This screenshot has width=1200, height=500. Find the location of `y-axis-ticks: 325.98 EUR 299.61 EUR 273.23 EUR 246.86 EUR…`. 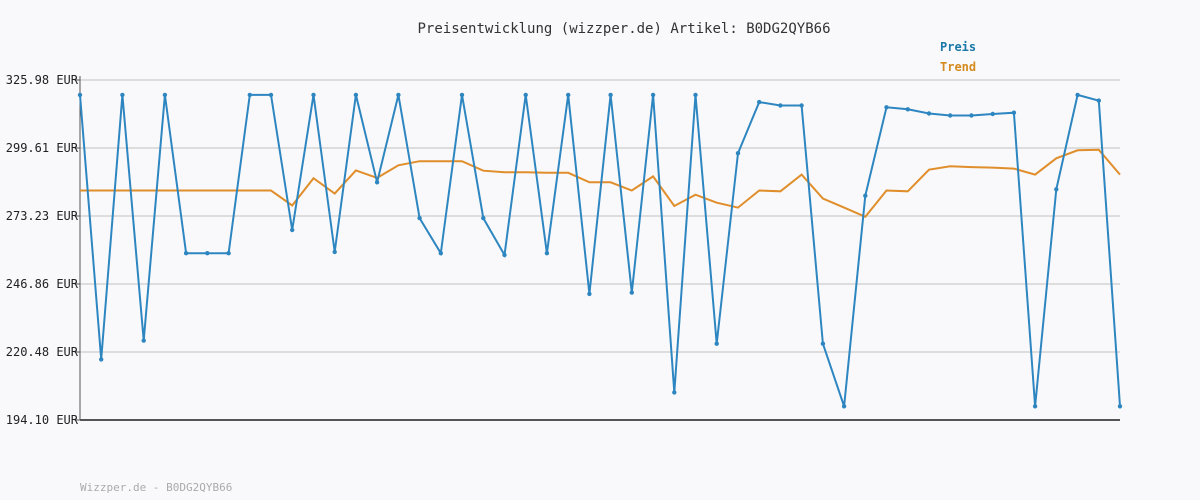

y-axis-ticks: 325.98 EUR 299.61 EUR 273.23 EUR 246.86 EUR… is located at coordinates (43, 250).